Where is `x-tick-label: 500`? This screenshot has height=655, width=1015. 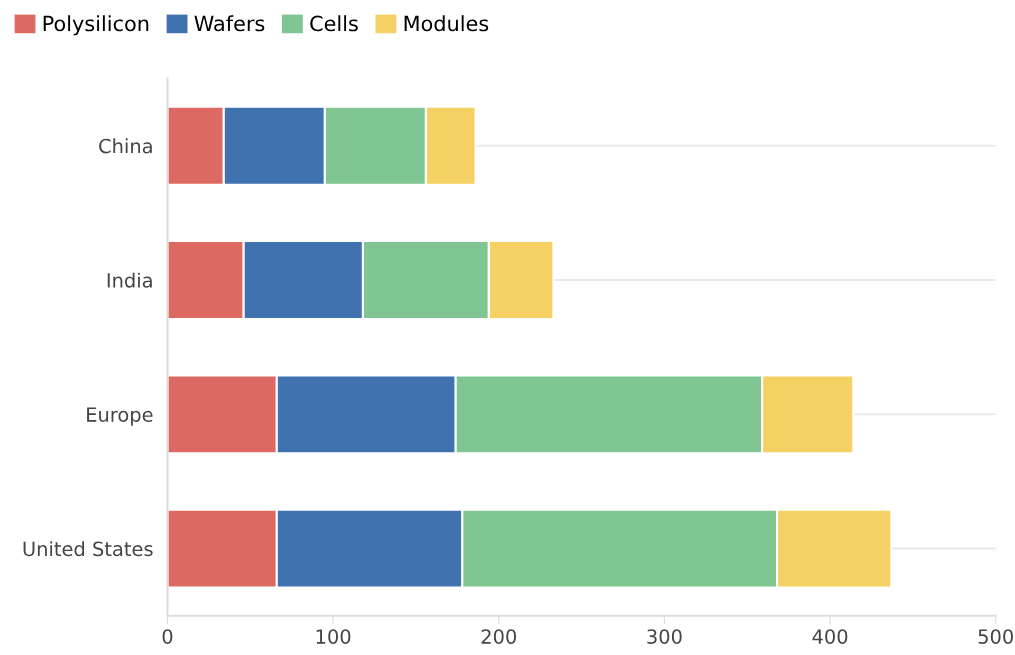 x-tick-label: 500 is located at coordinates (995, 636).